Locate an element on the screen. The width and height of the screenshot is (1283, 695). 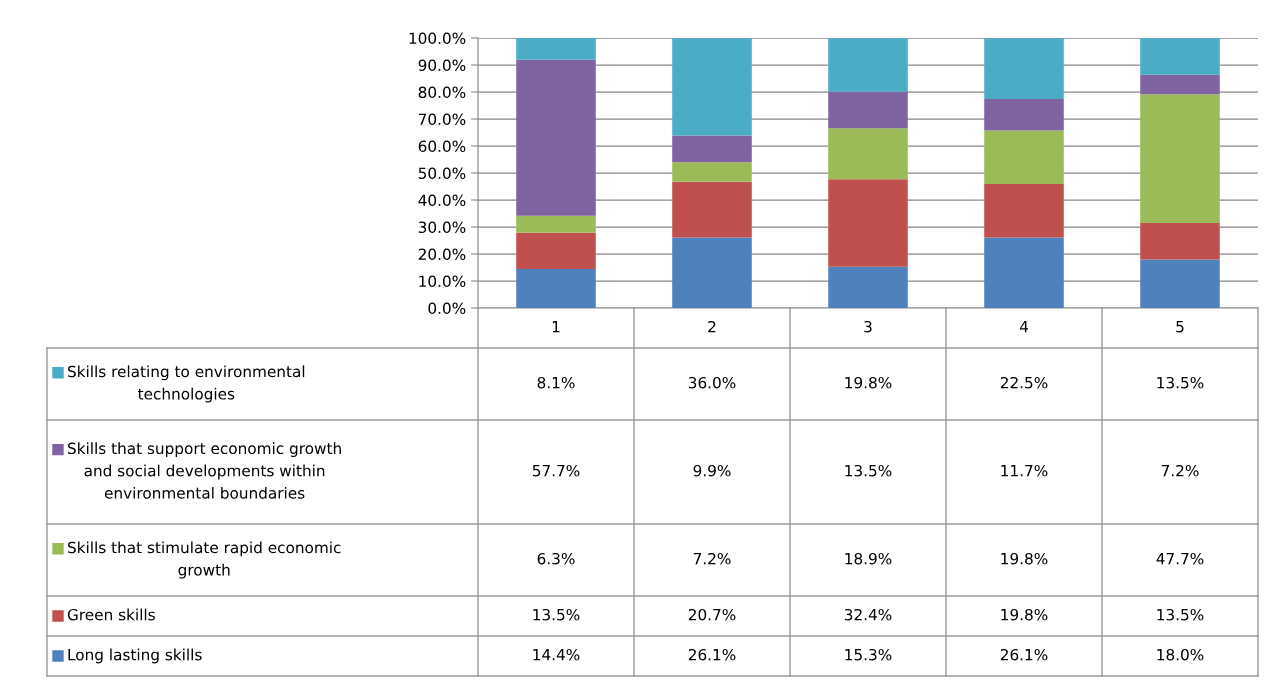
y-tick-label: 0.0% is located at coordinates (447, 308).